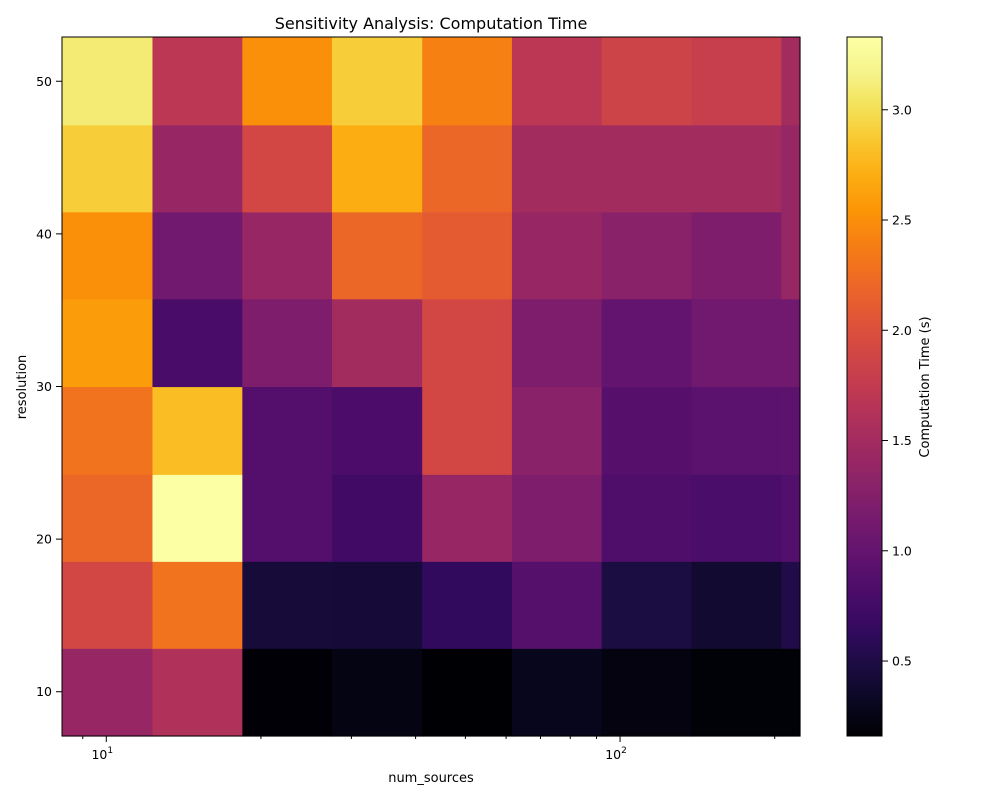  What do you see at coordinates (902, 220) in the screenshot?
I see `colorbar-tick-label: 2.5` at bounding box center [902, 220].